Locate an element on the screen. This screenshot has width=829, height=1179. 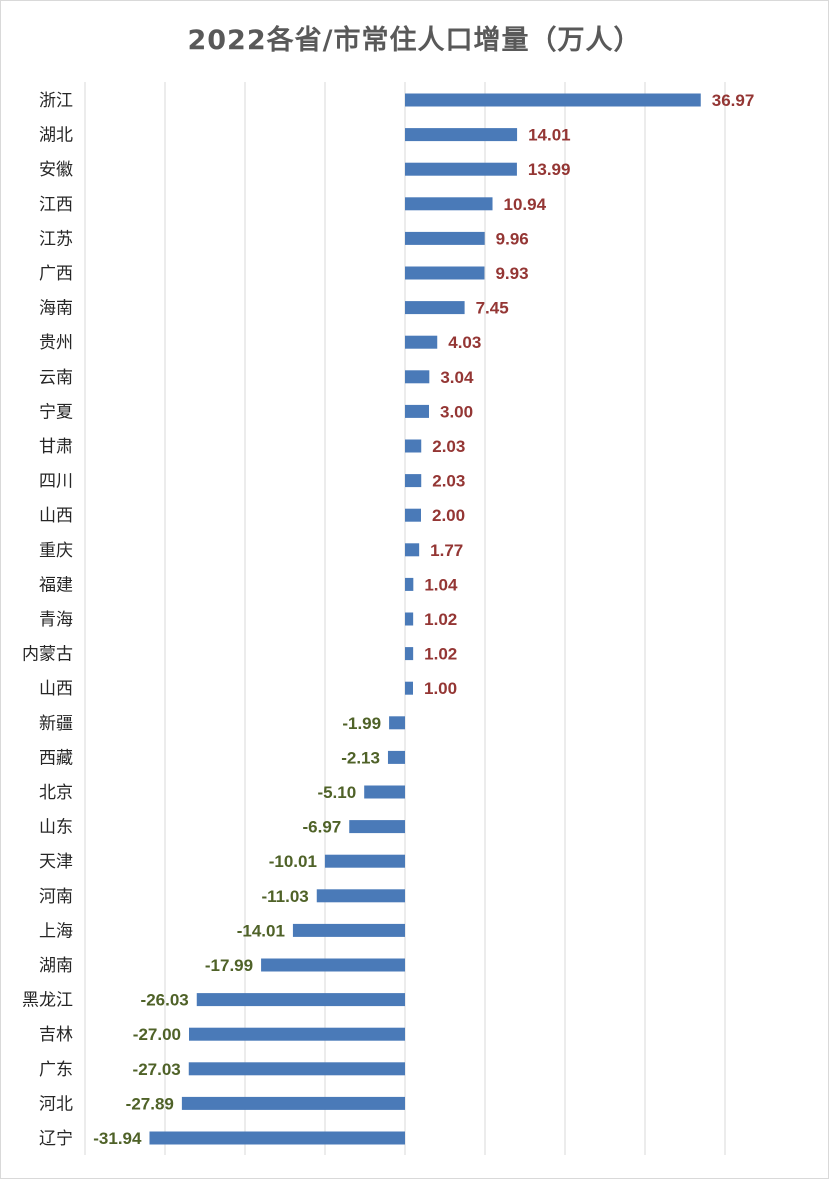
data-label: 10.94 is located at coordinates (525, 204).